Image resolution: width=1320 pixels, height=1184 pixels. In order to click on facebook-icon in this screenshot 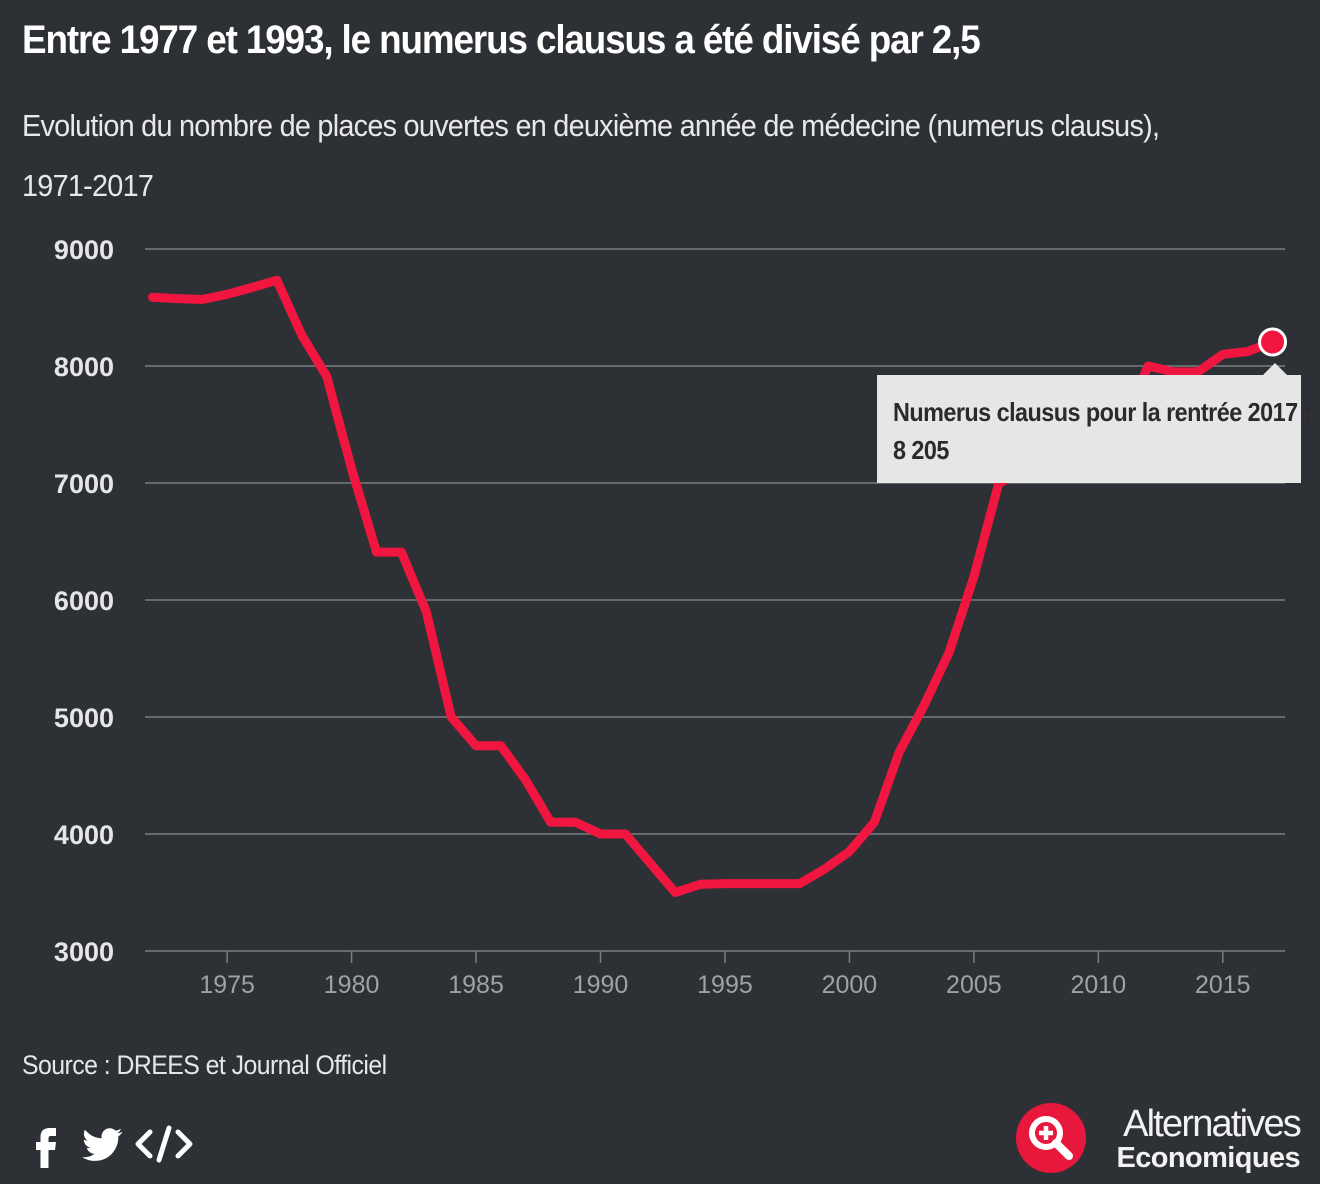, I will do `click(46, 1148)`.